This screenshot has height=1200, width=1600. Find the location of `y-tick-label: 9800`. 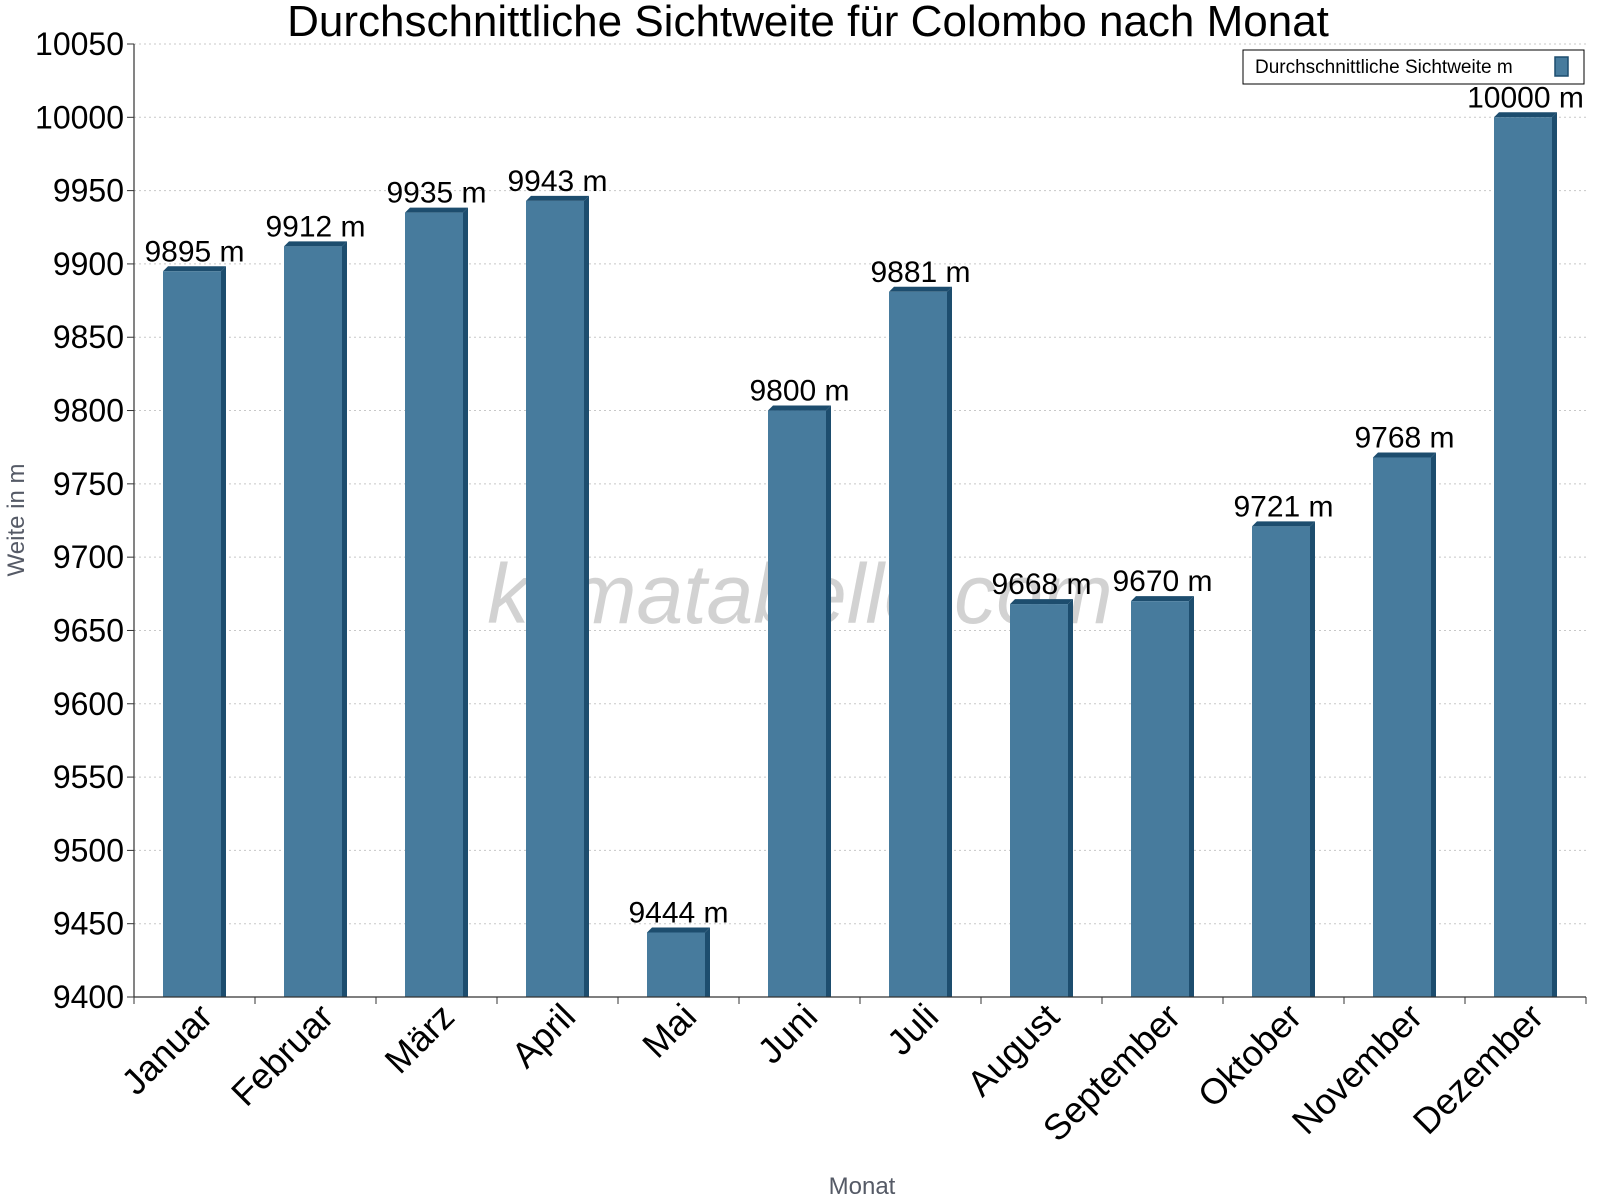

y-tick-label: 9800 is located at coordinates (88, 411).